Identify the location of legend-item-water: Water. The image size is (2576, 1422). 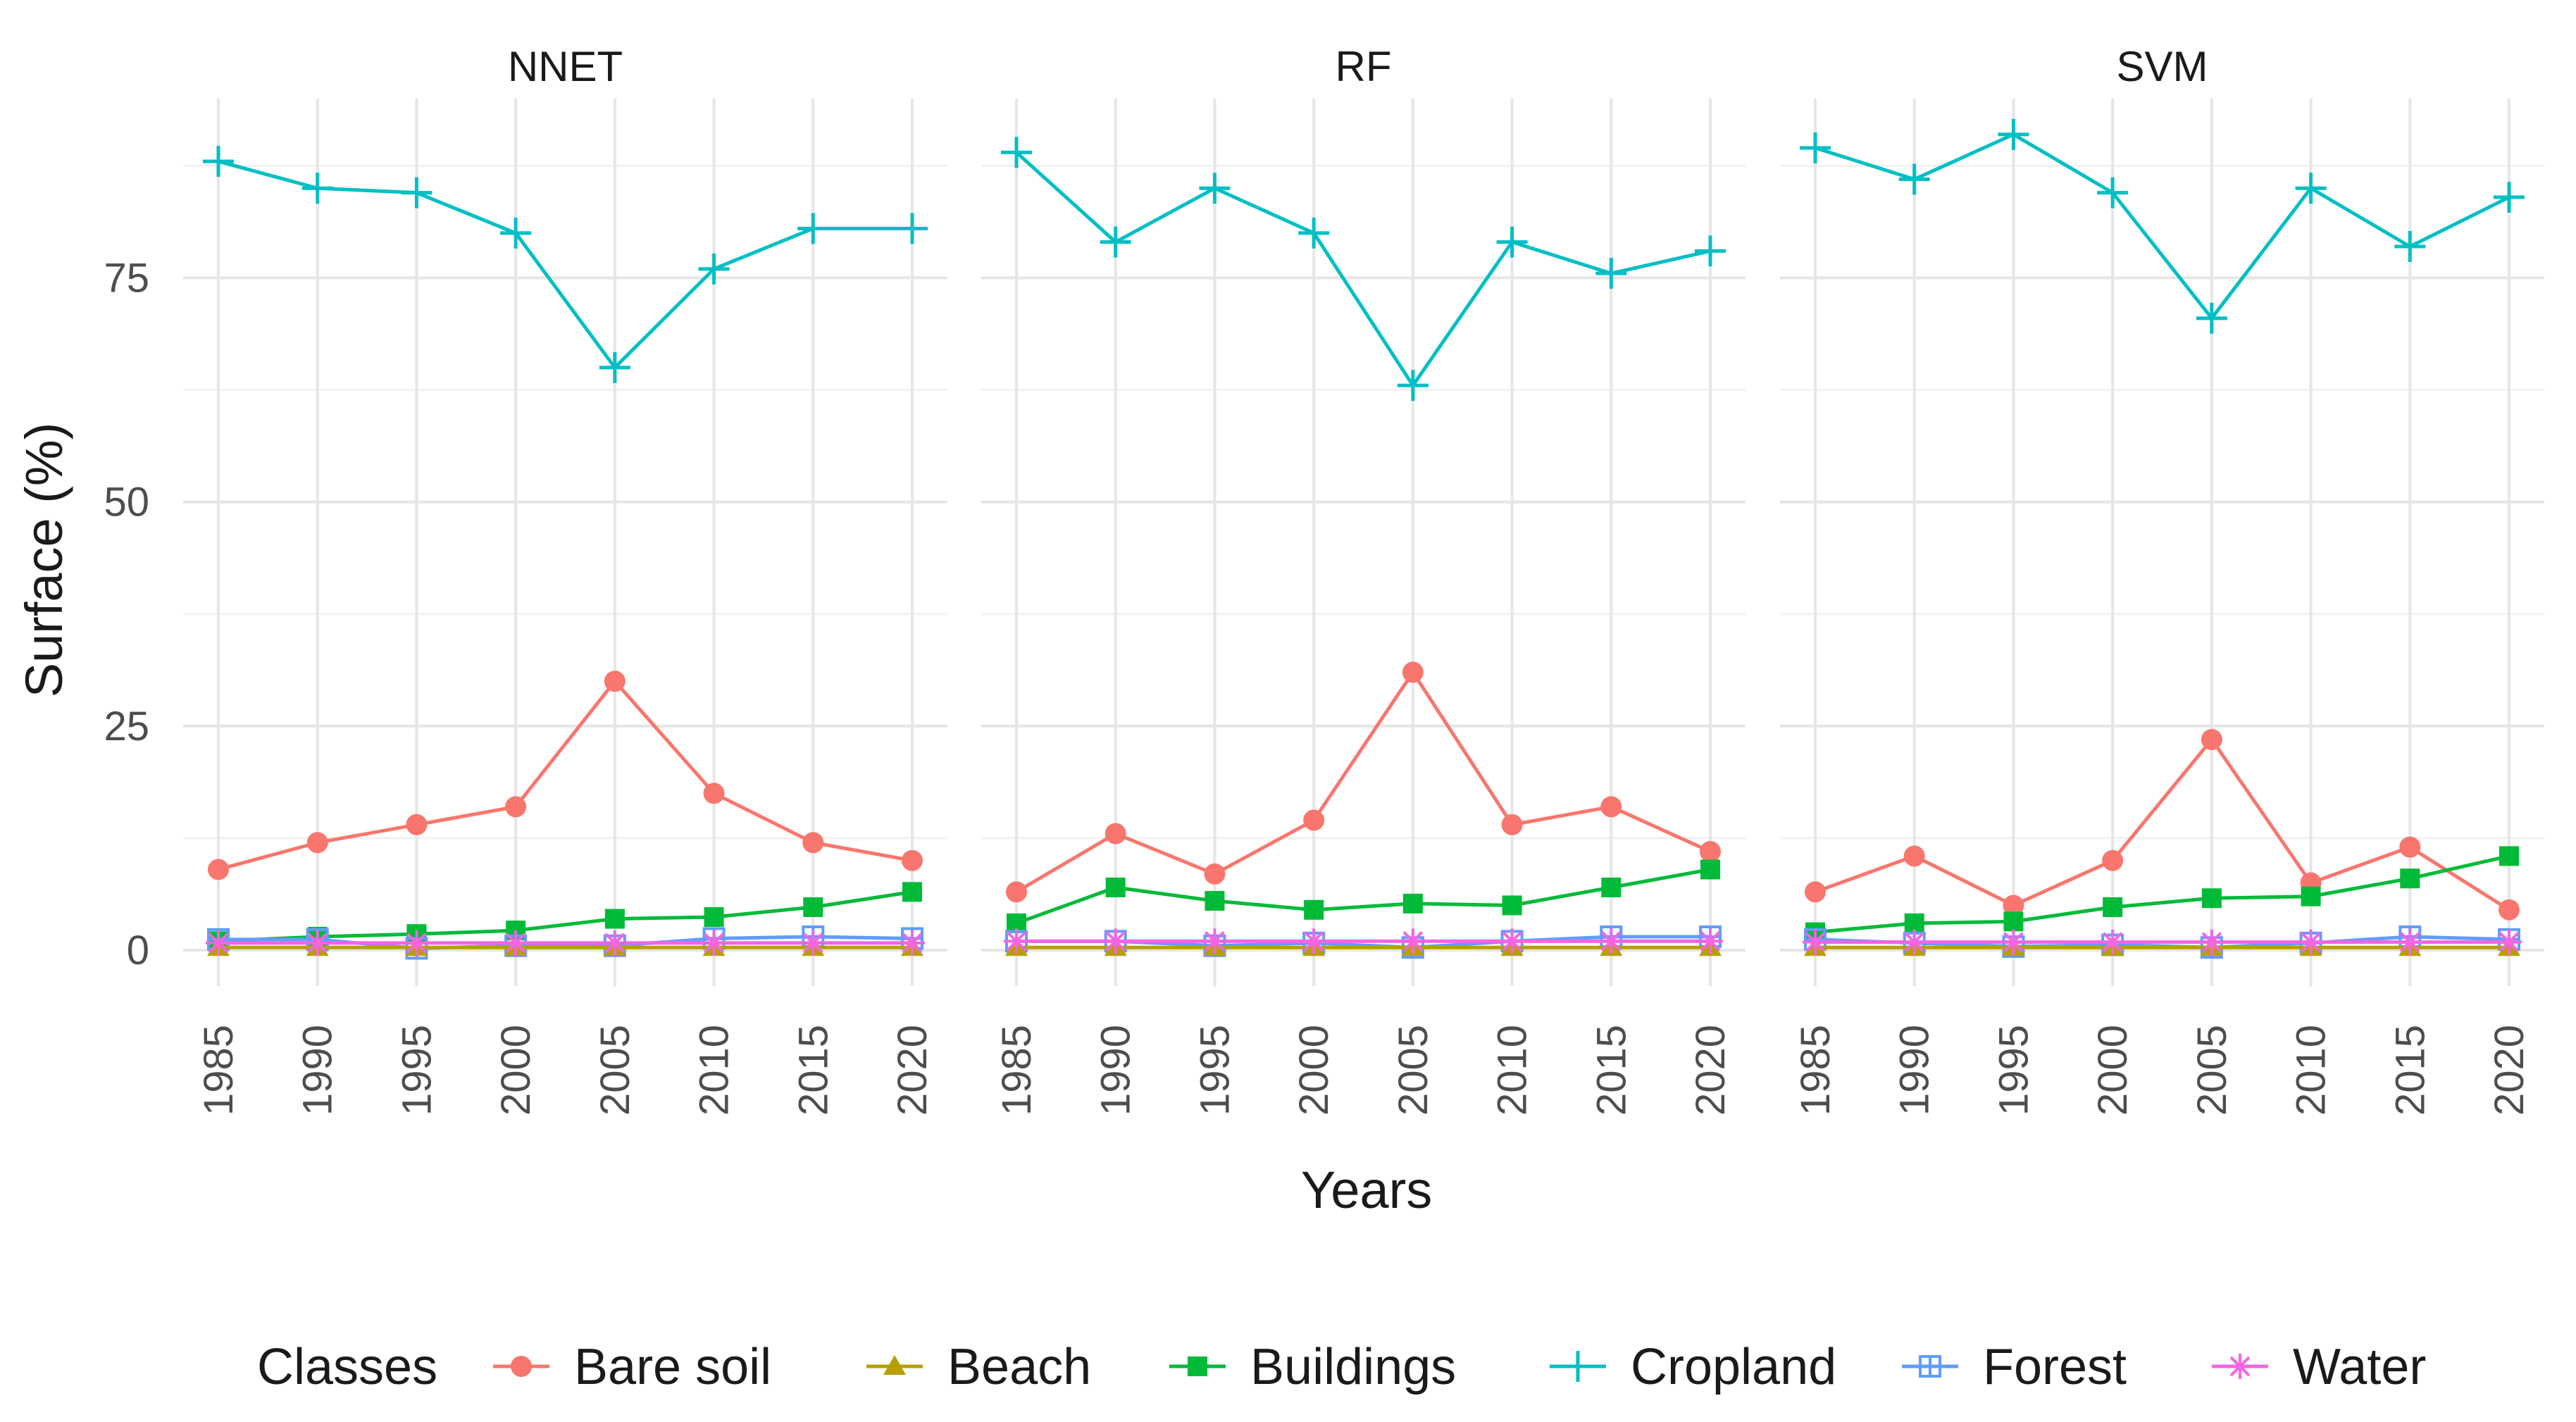
(2319, 1367).